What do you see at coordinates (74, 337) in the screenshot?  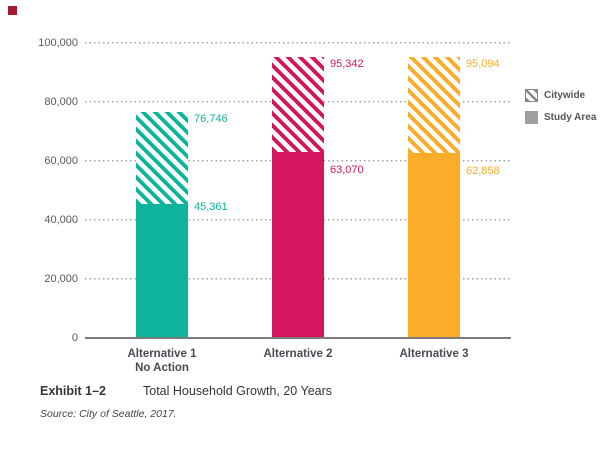 I see `ytick-label: 0` at bounding box center [74, 337].